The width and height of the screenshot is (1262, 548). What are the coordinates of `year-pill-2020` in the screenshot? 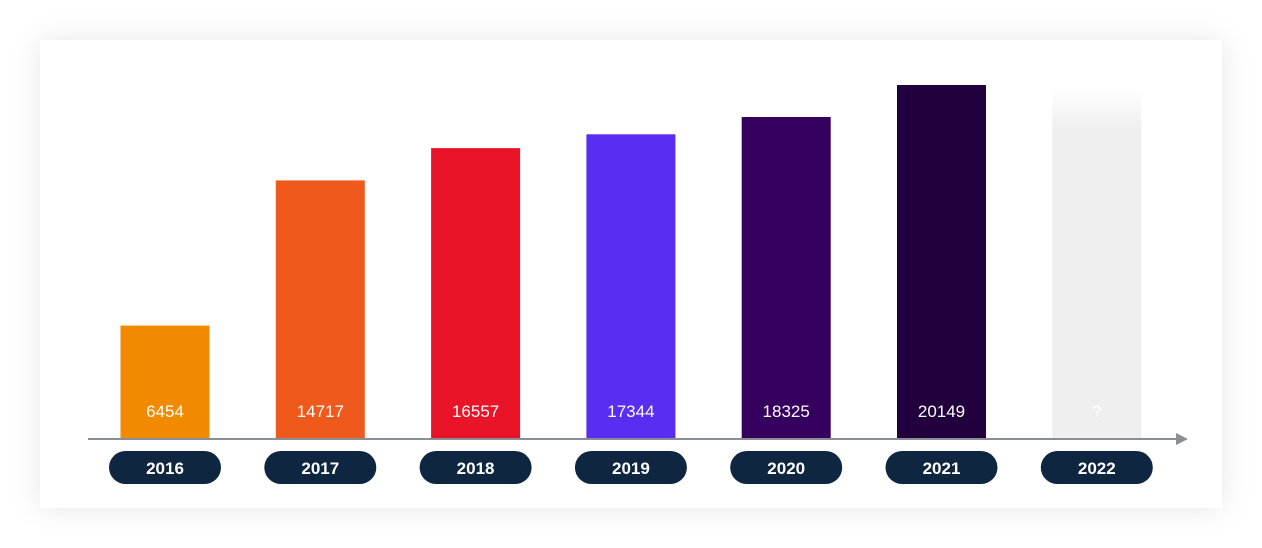 It's located at (786, 467).